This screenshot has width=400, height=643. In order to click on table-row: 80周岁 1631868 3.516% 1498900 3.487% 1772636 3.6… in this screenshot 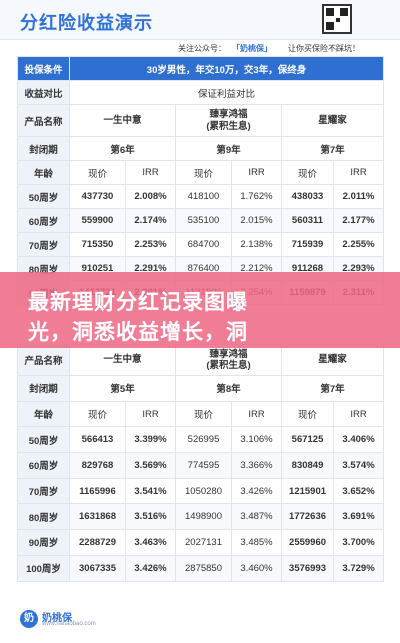, I will do `click(201, 517)`.